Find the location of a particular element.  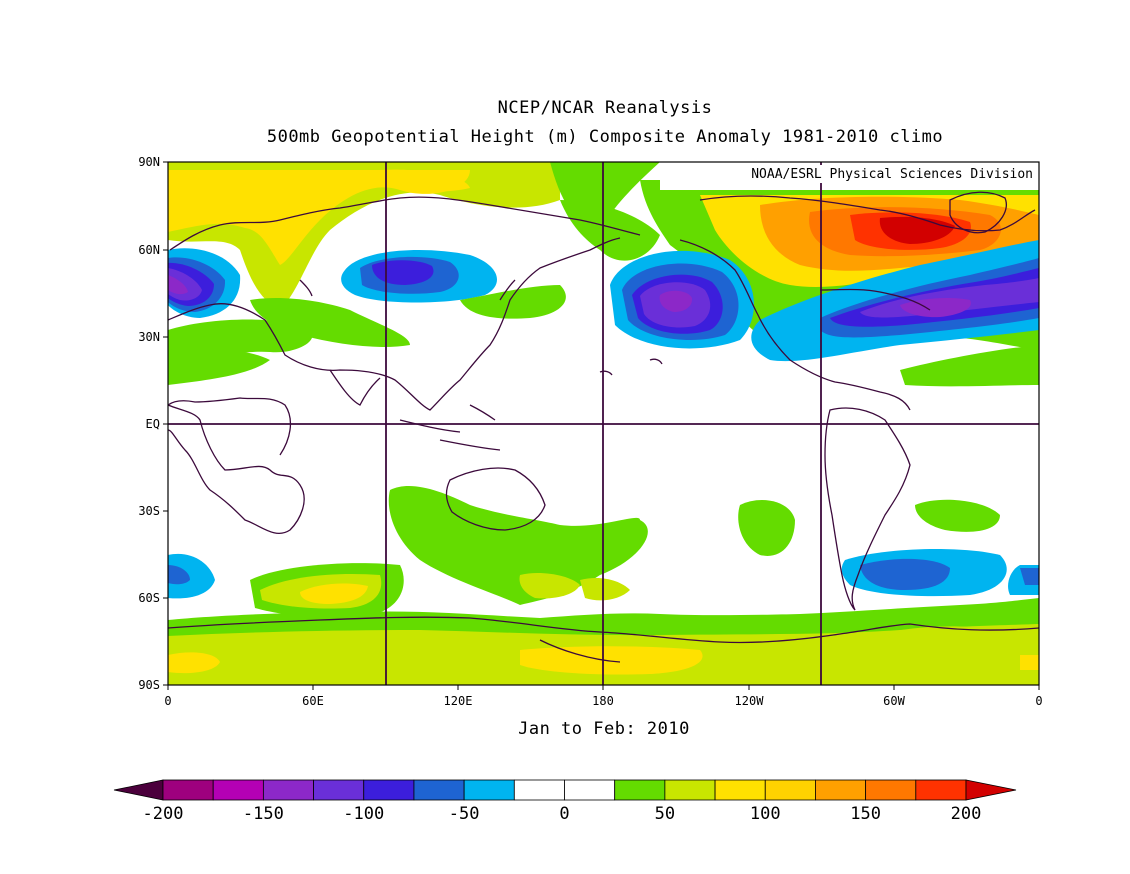

lat-label: 30S is located at coordinates (149, 511).